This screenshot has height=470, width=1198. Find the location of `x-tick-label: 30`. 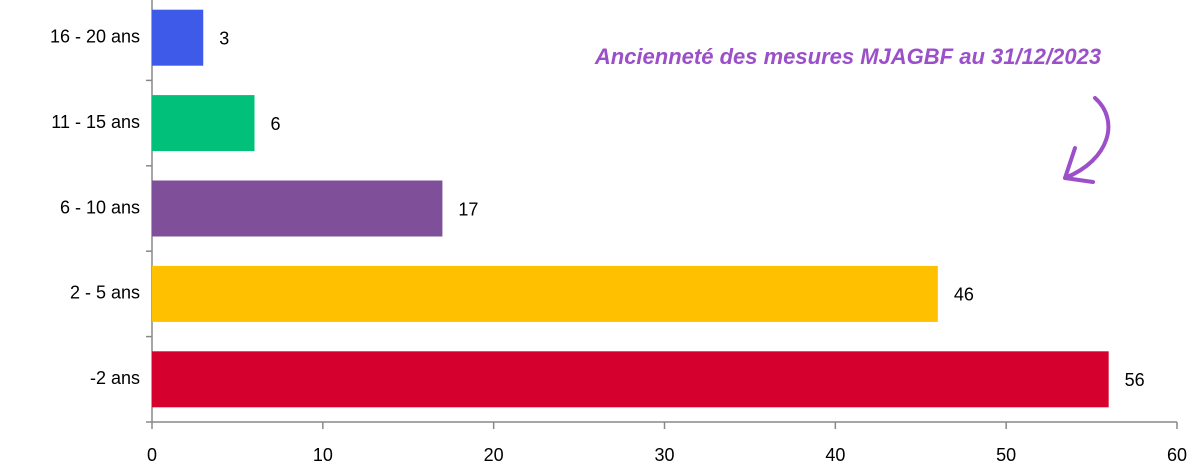

x-tick-label: 30 is located at coordinates (664, 455).